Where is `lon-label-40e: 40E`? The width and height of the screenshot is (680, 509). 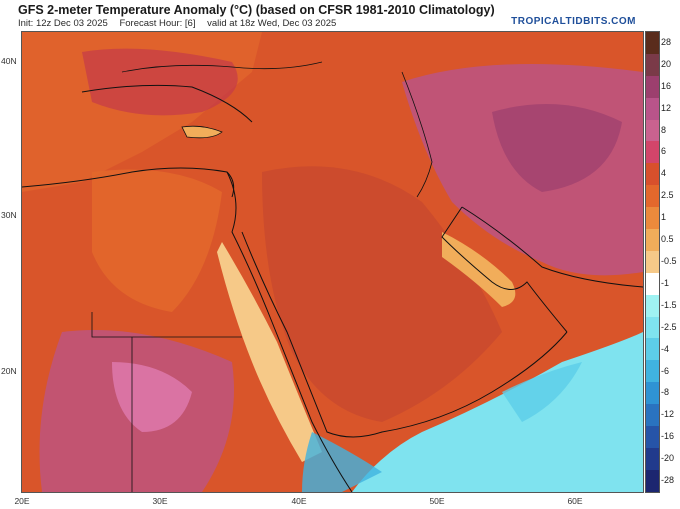
lon-label-40e: 40E is located at coordinates (299, 501).